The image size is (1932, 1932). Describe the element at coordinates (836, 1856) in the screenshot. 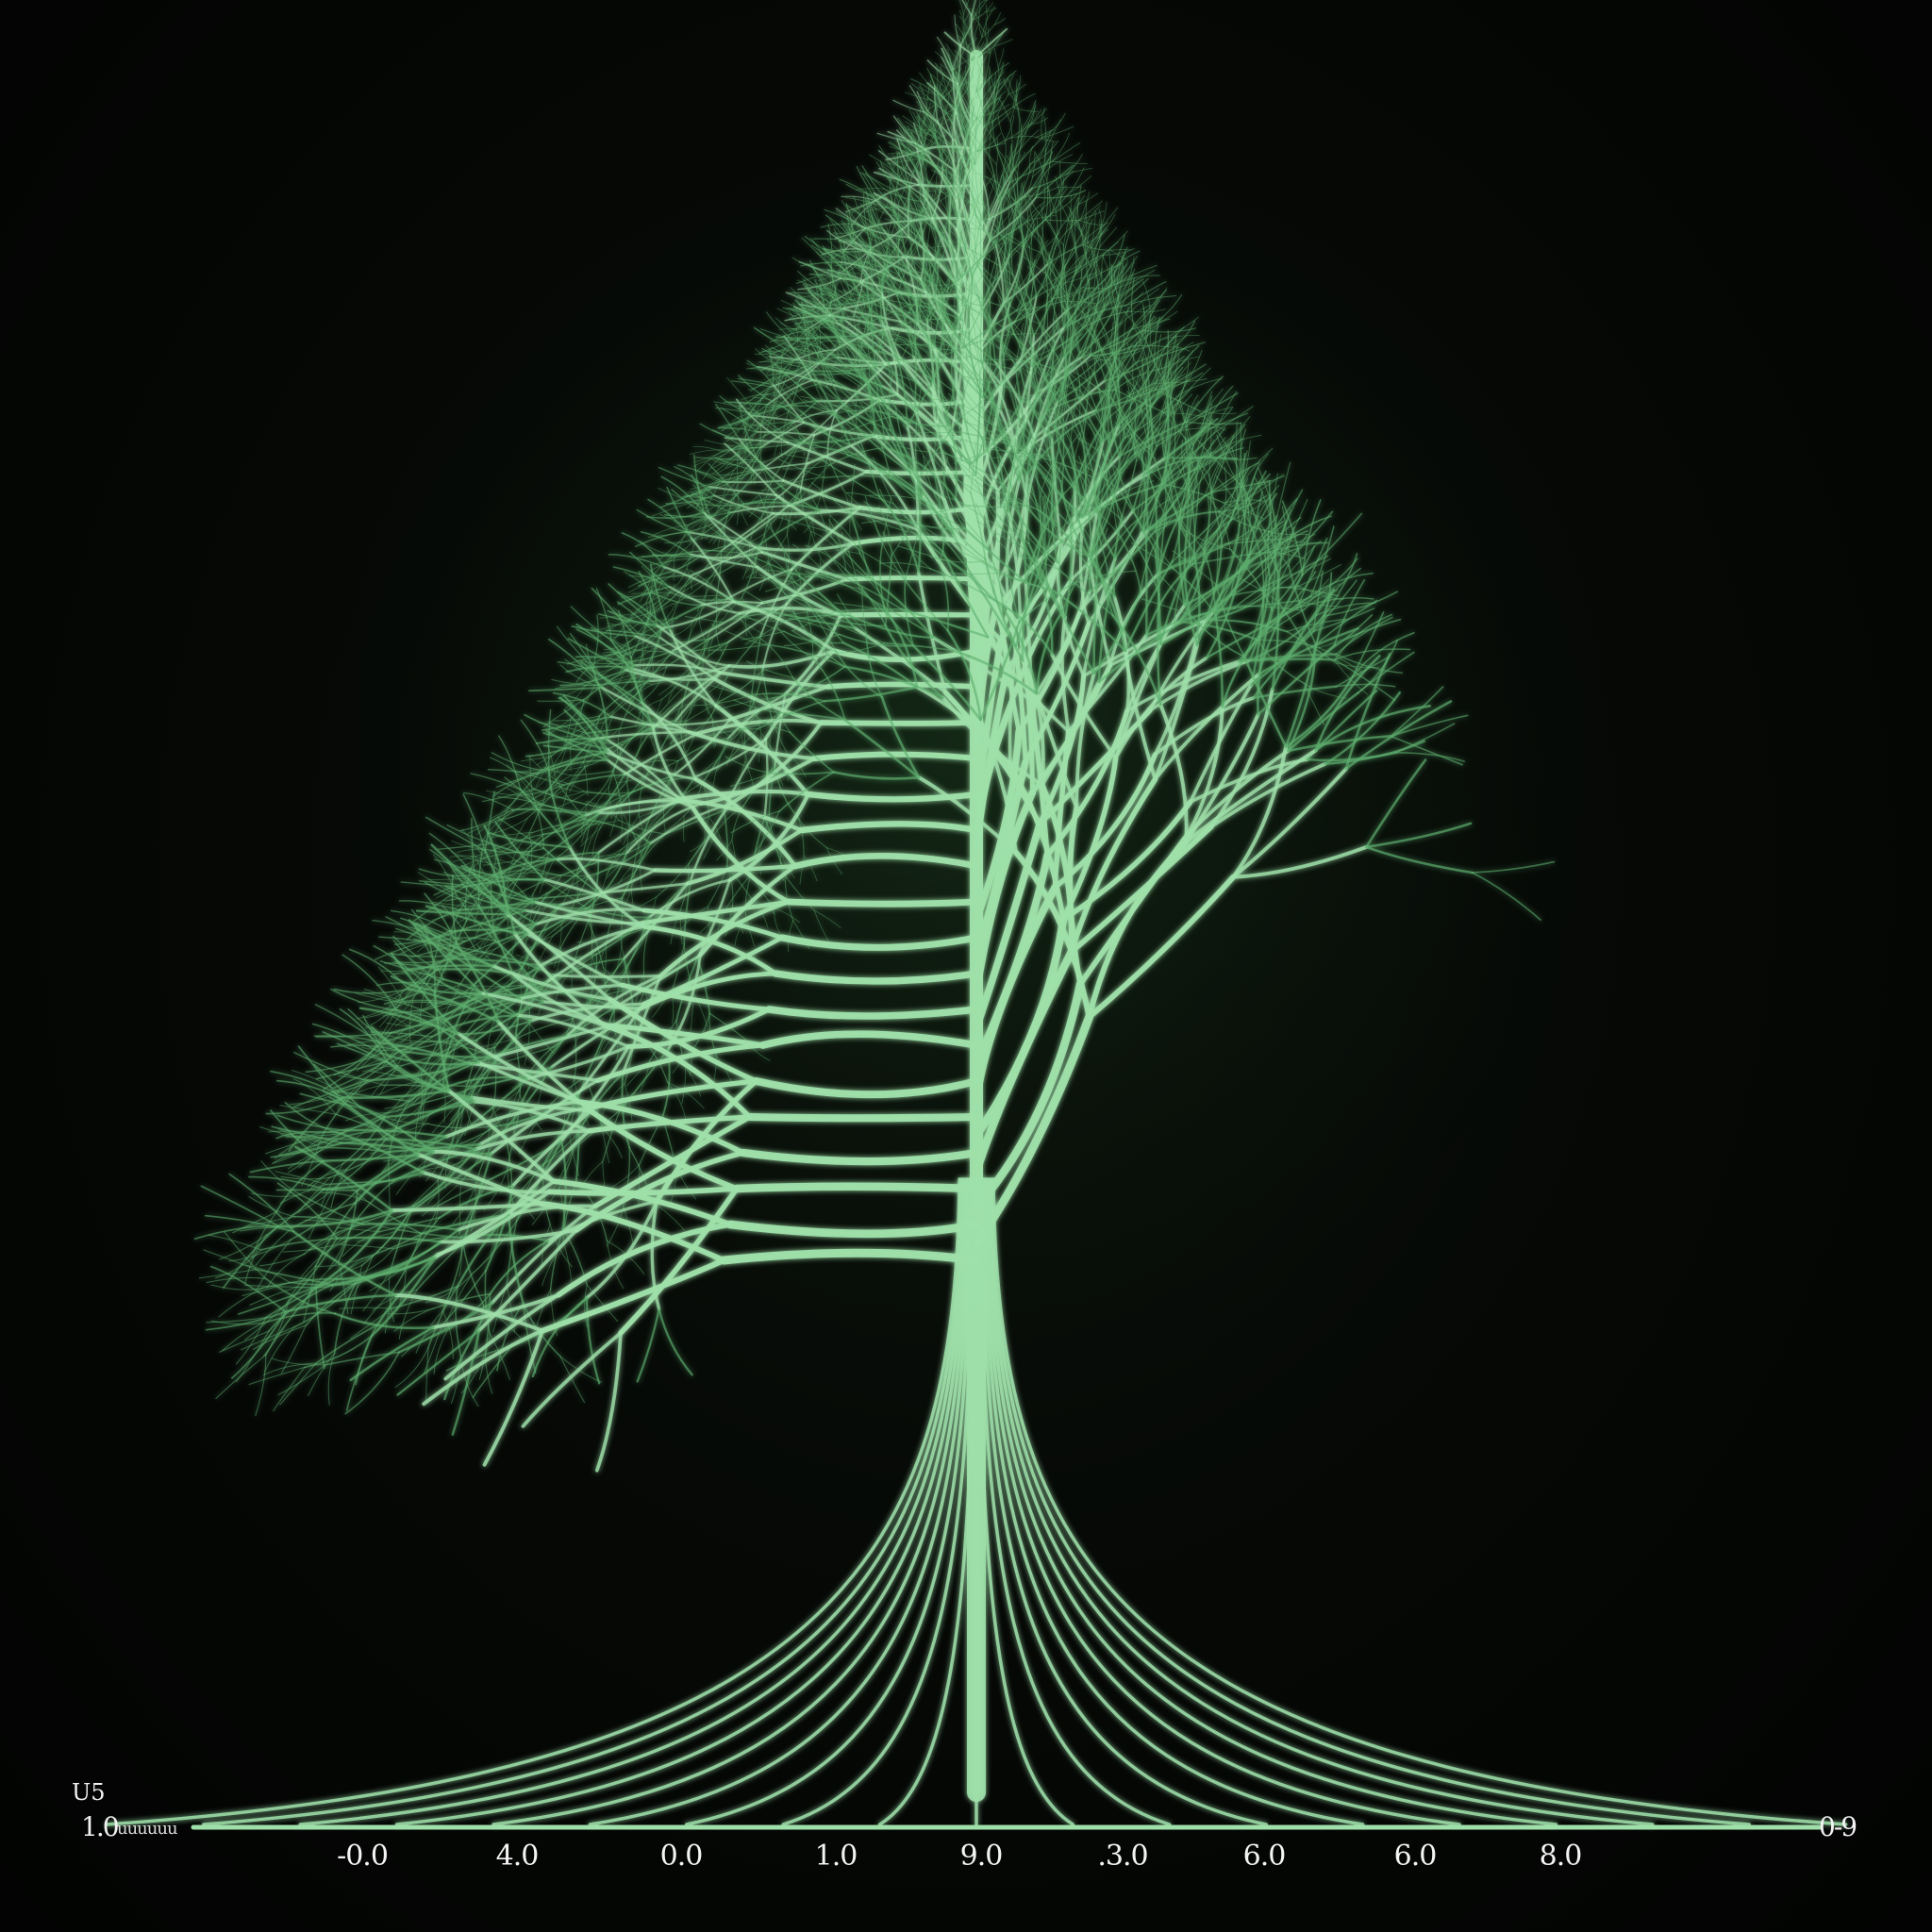

I see `x-tick-label: 1.0` at that location.